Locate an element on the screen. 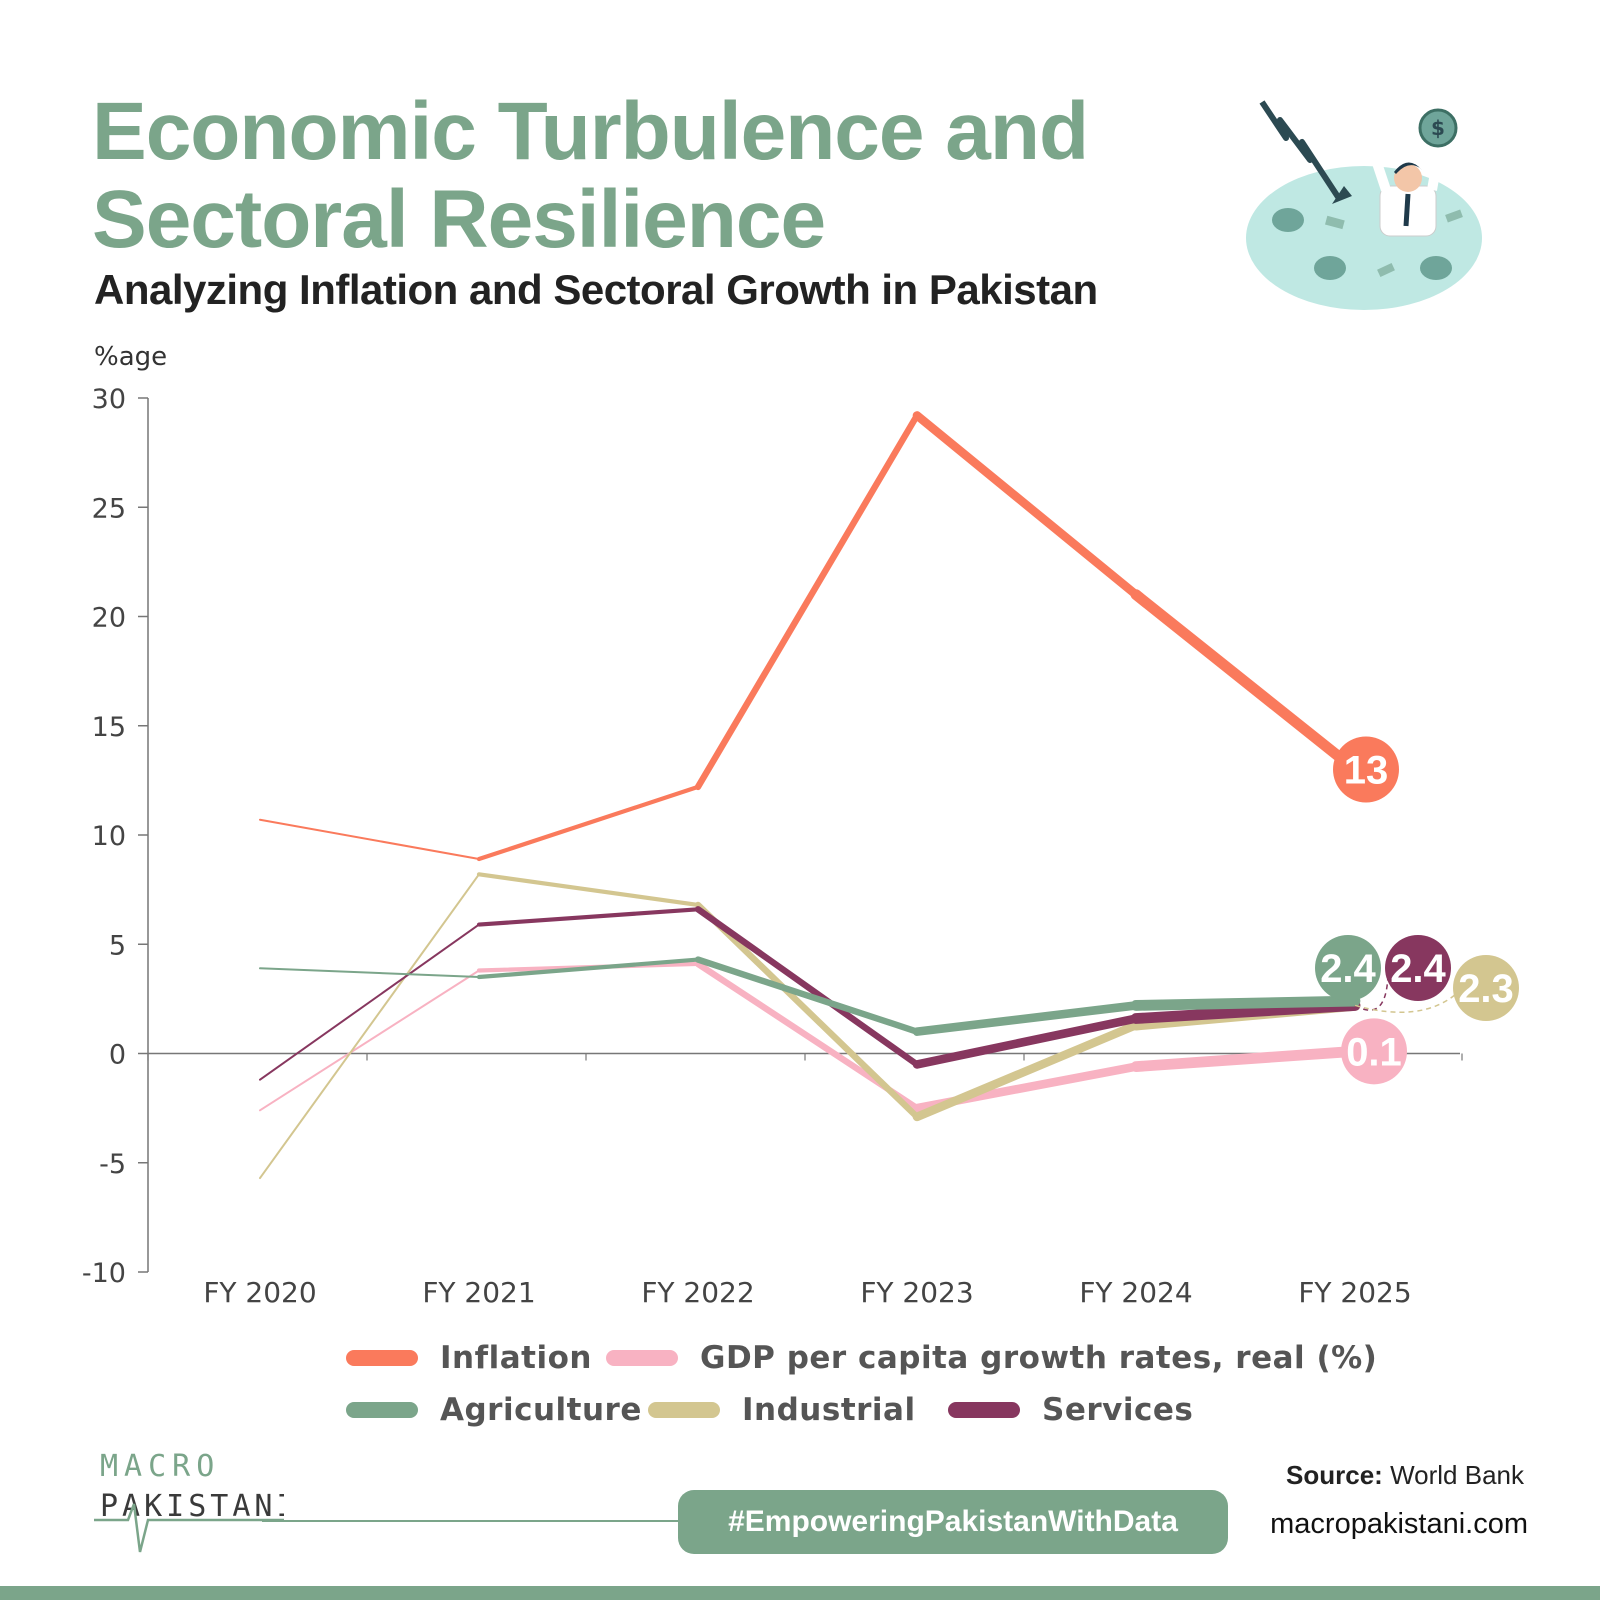 The width and height of the screenshot is (1600, 1600). footer-divider-line is located at coordinates (472, 1521).